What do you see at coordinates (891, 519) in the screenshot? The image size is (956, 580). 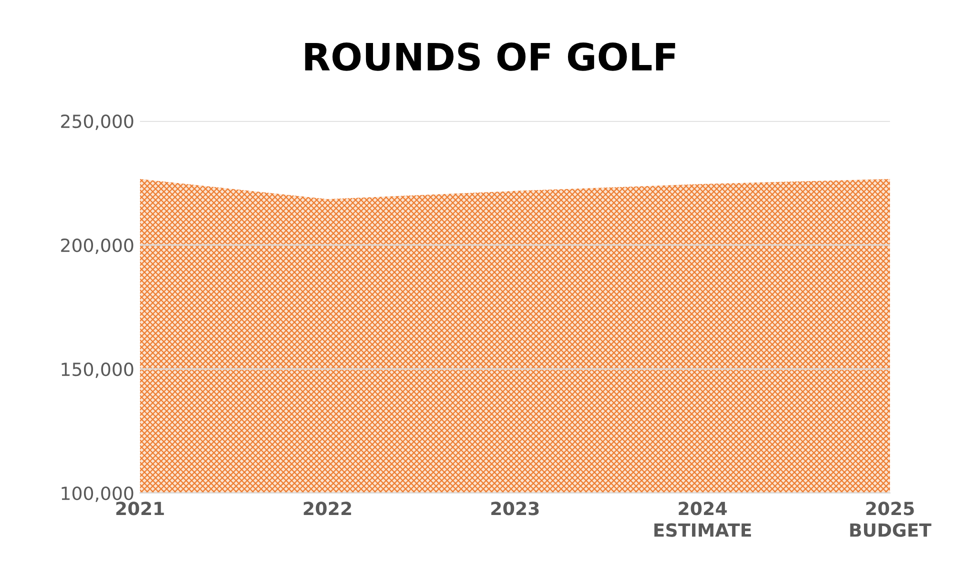 I see `x-tick-label: 2025 BUDGET` at bounding box center [891, 519].